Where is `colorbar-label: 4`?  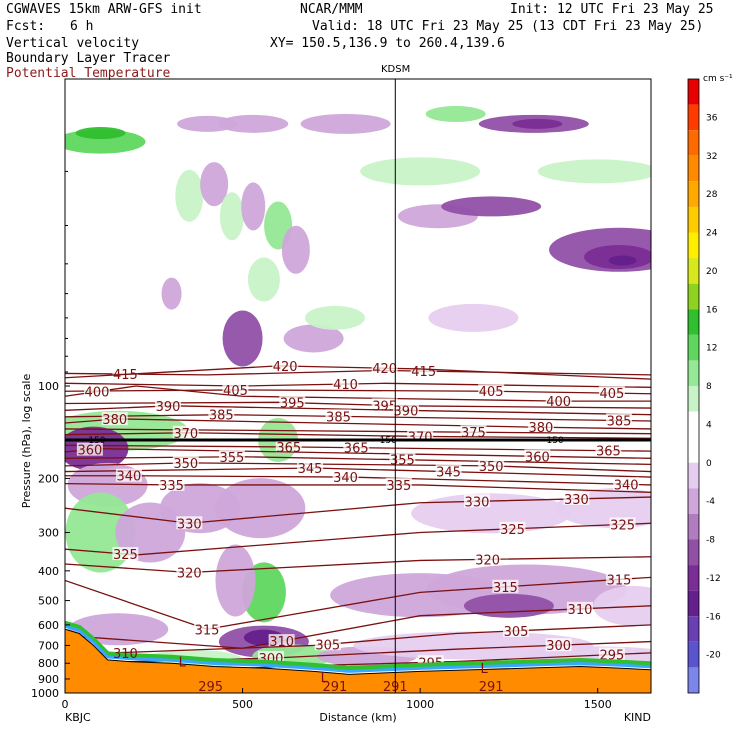
colorbar-label: 4 is located at coordinates (709, 425).